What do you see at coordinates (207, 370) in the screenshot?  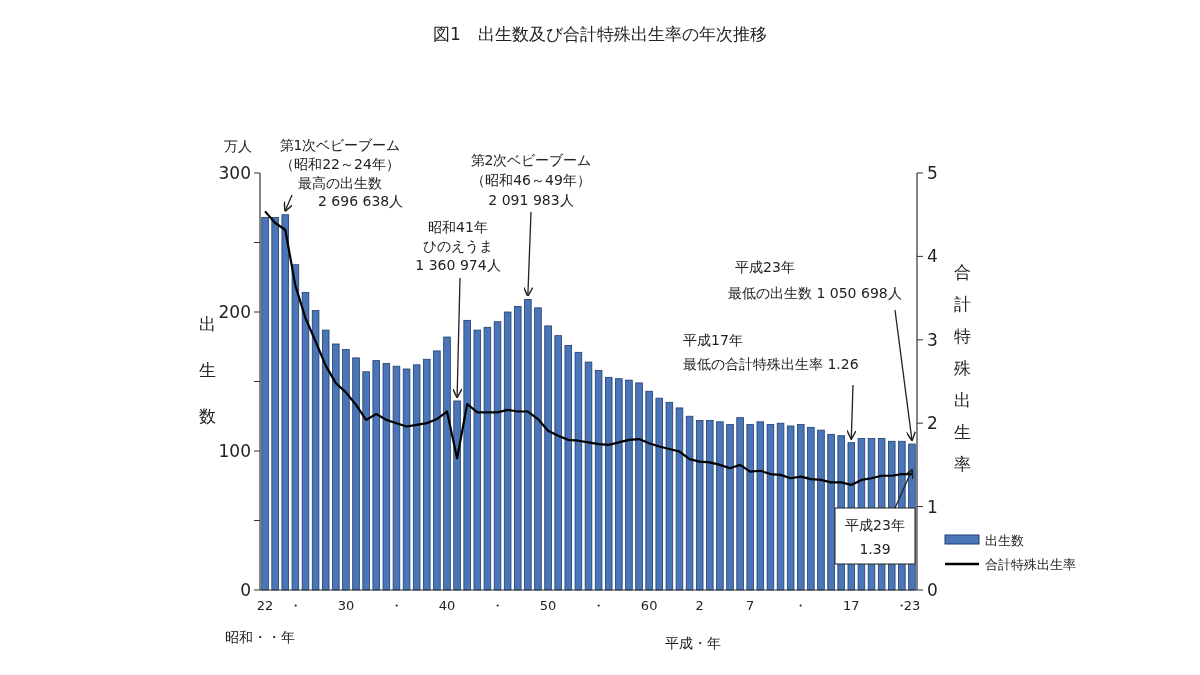 I see `vlabel: 出生数` at bounding box center [207, 370].